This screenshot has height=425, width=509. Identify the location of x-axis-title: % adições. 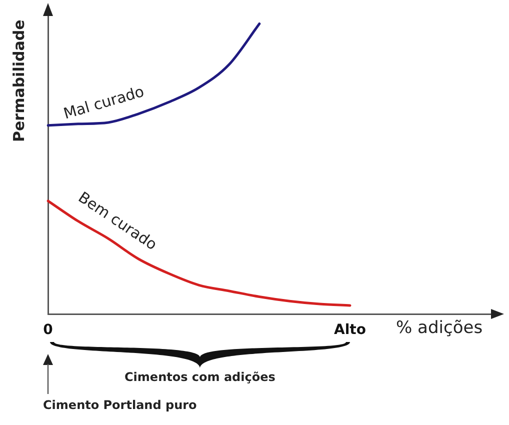
(439, 328).